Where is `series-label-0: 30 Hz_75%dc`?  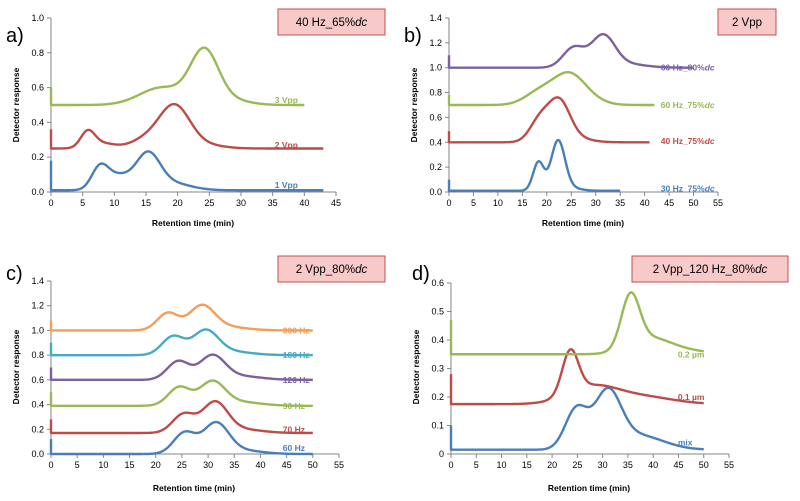
series-label-0: 30 Hz_75%dc is located at coordinates (688, 188).